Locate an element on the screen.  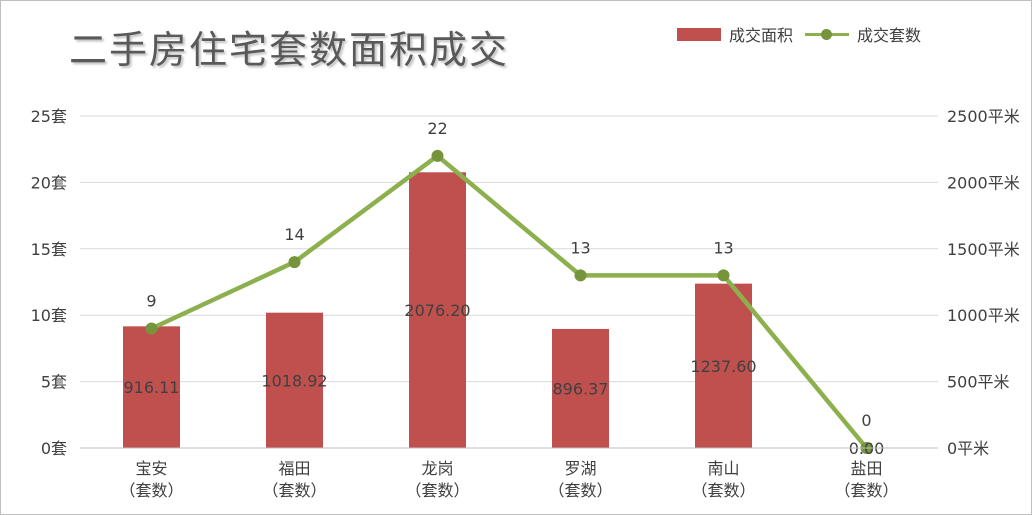
y-right-tick-label: 500平米 is located at coordinates (978, 382).